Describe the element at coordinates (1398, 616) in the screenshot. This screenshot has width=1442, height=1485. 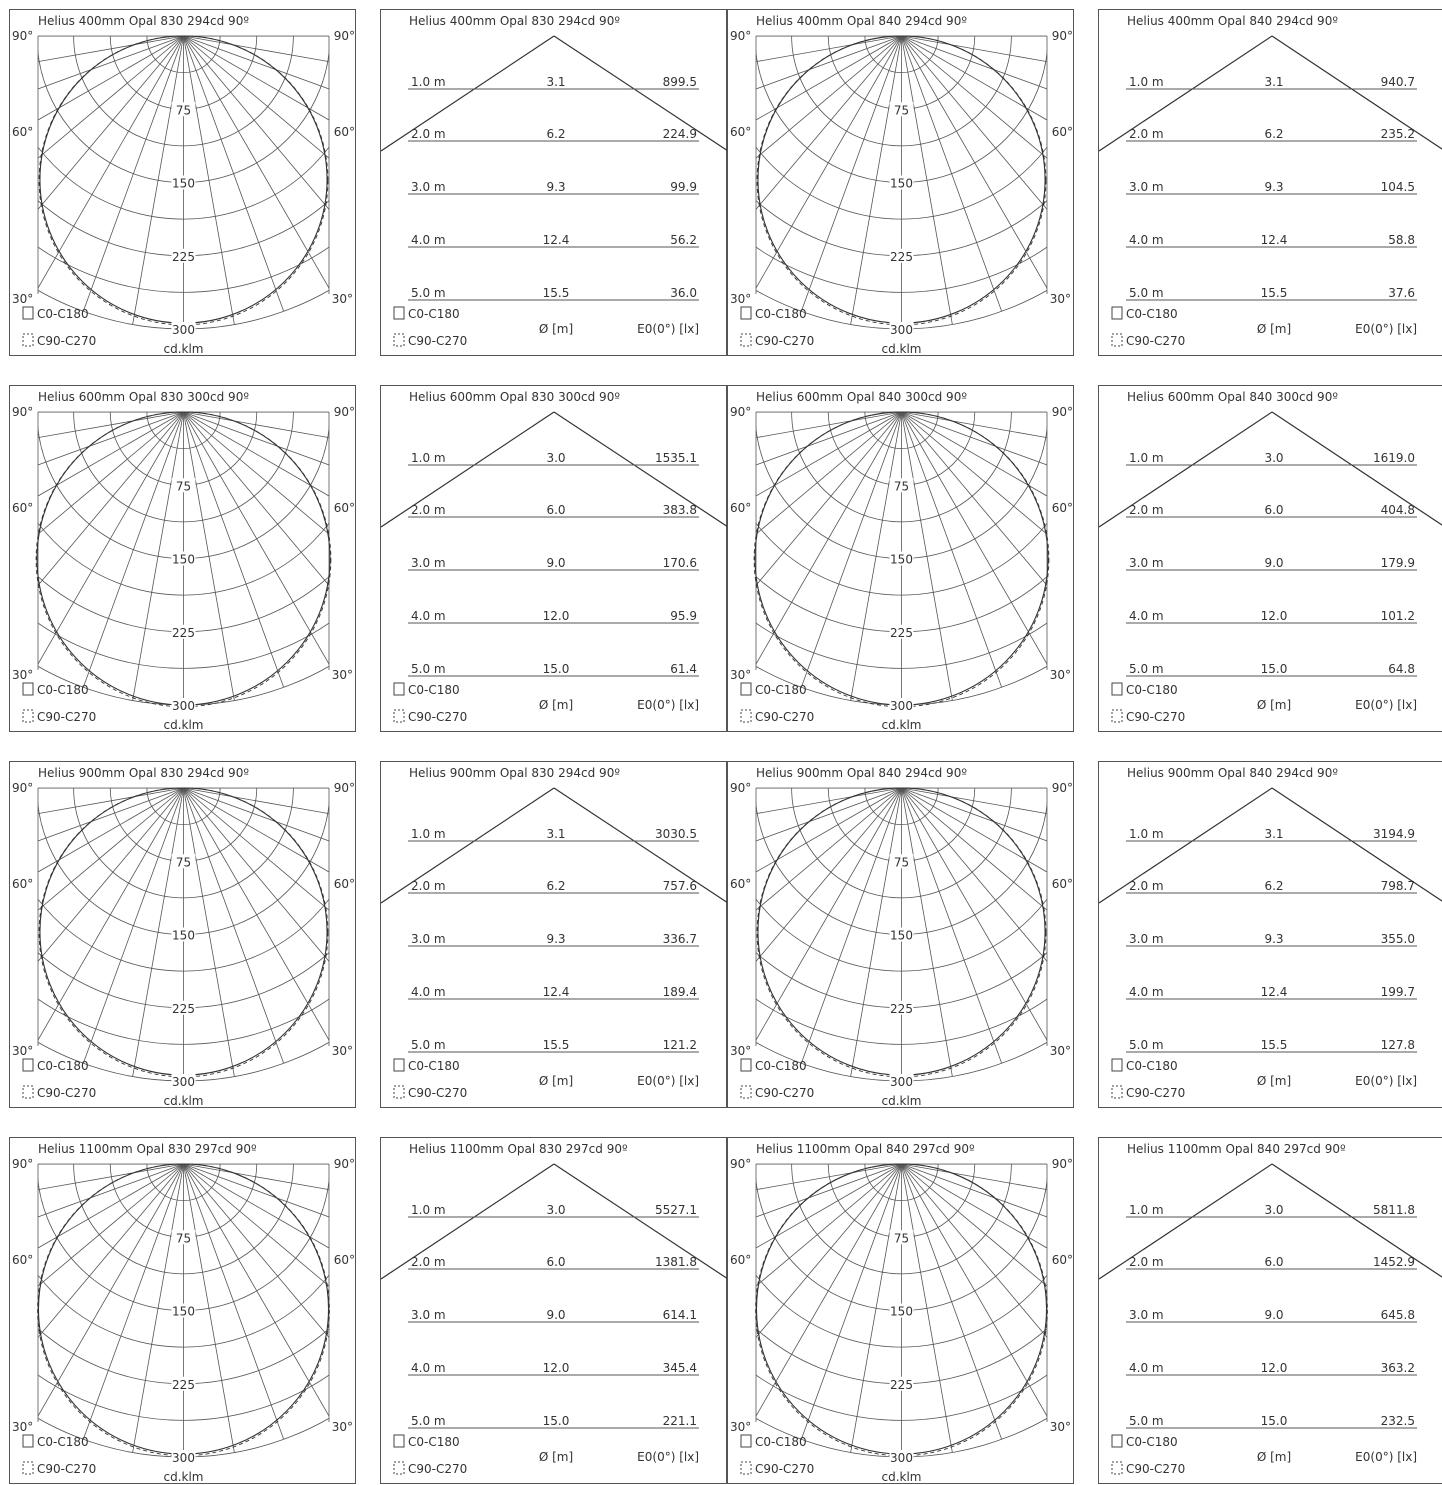
I see `illuminance-cell: 101.2` at that location.